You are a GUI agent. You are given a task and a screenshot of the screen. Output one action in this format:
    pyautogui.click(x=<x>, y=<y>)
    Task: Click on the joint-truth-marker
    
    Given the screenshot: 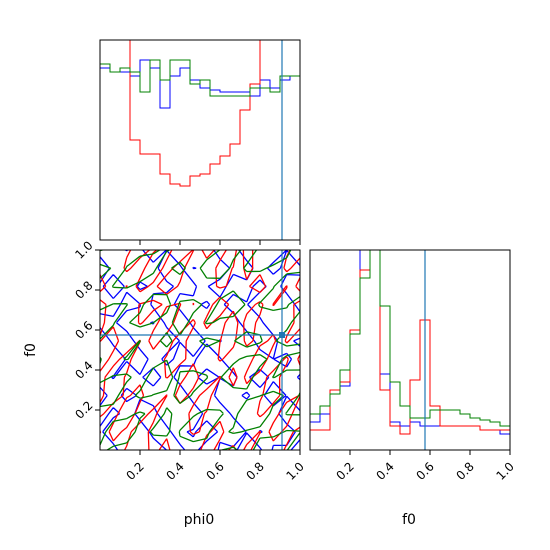 What is the action you would take?
    pyautogui.click(x=282, y=335)
    